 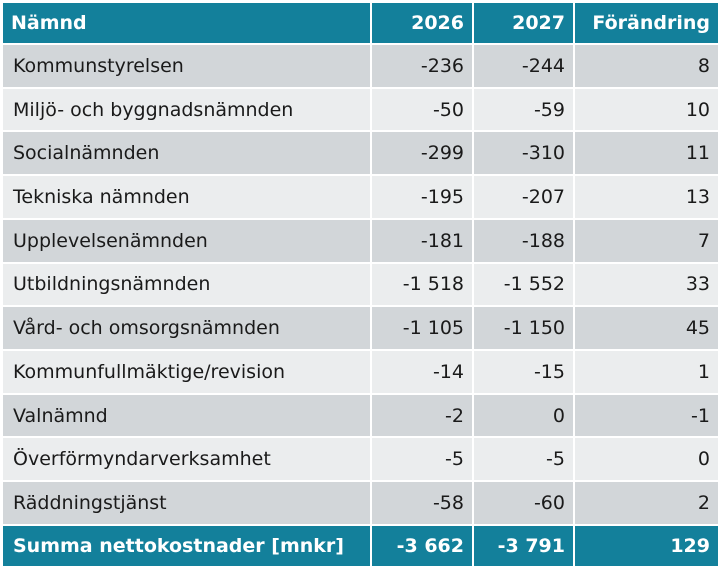 What do you see at coordinates (422, 153) in the screenshot?
I see `row-2026-cell: -299` at bounding box center [422, 153].